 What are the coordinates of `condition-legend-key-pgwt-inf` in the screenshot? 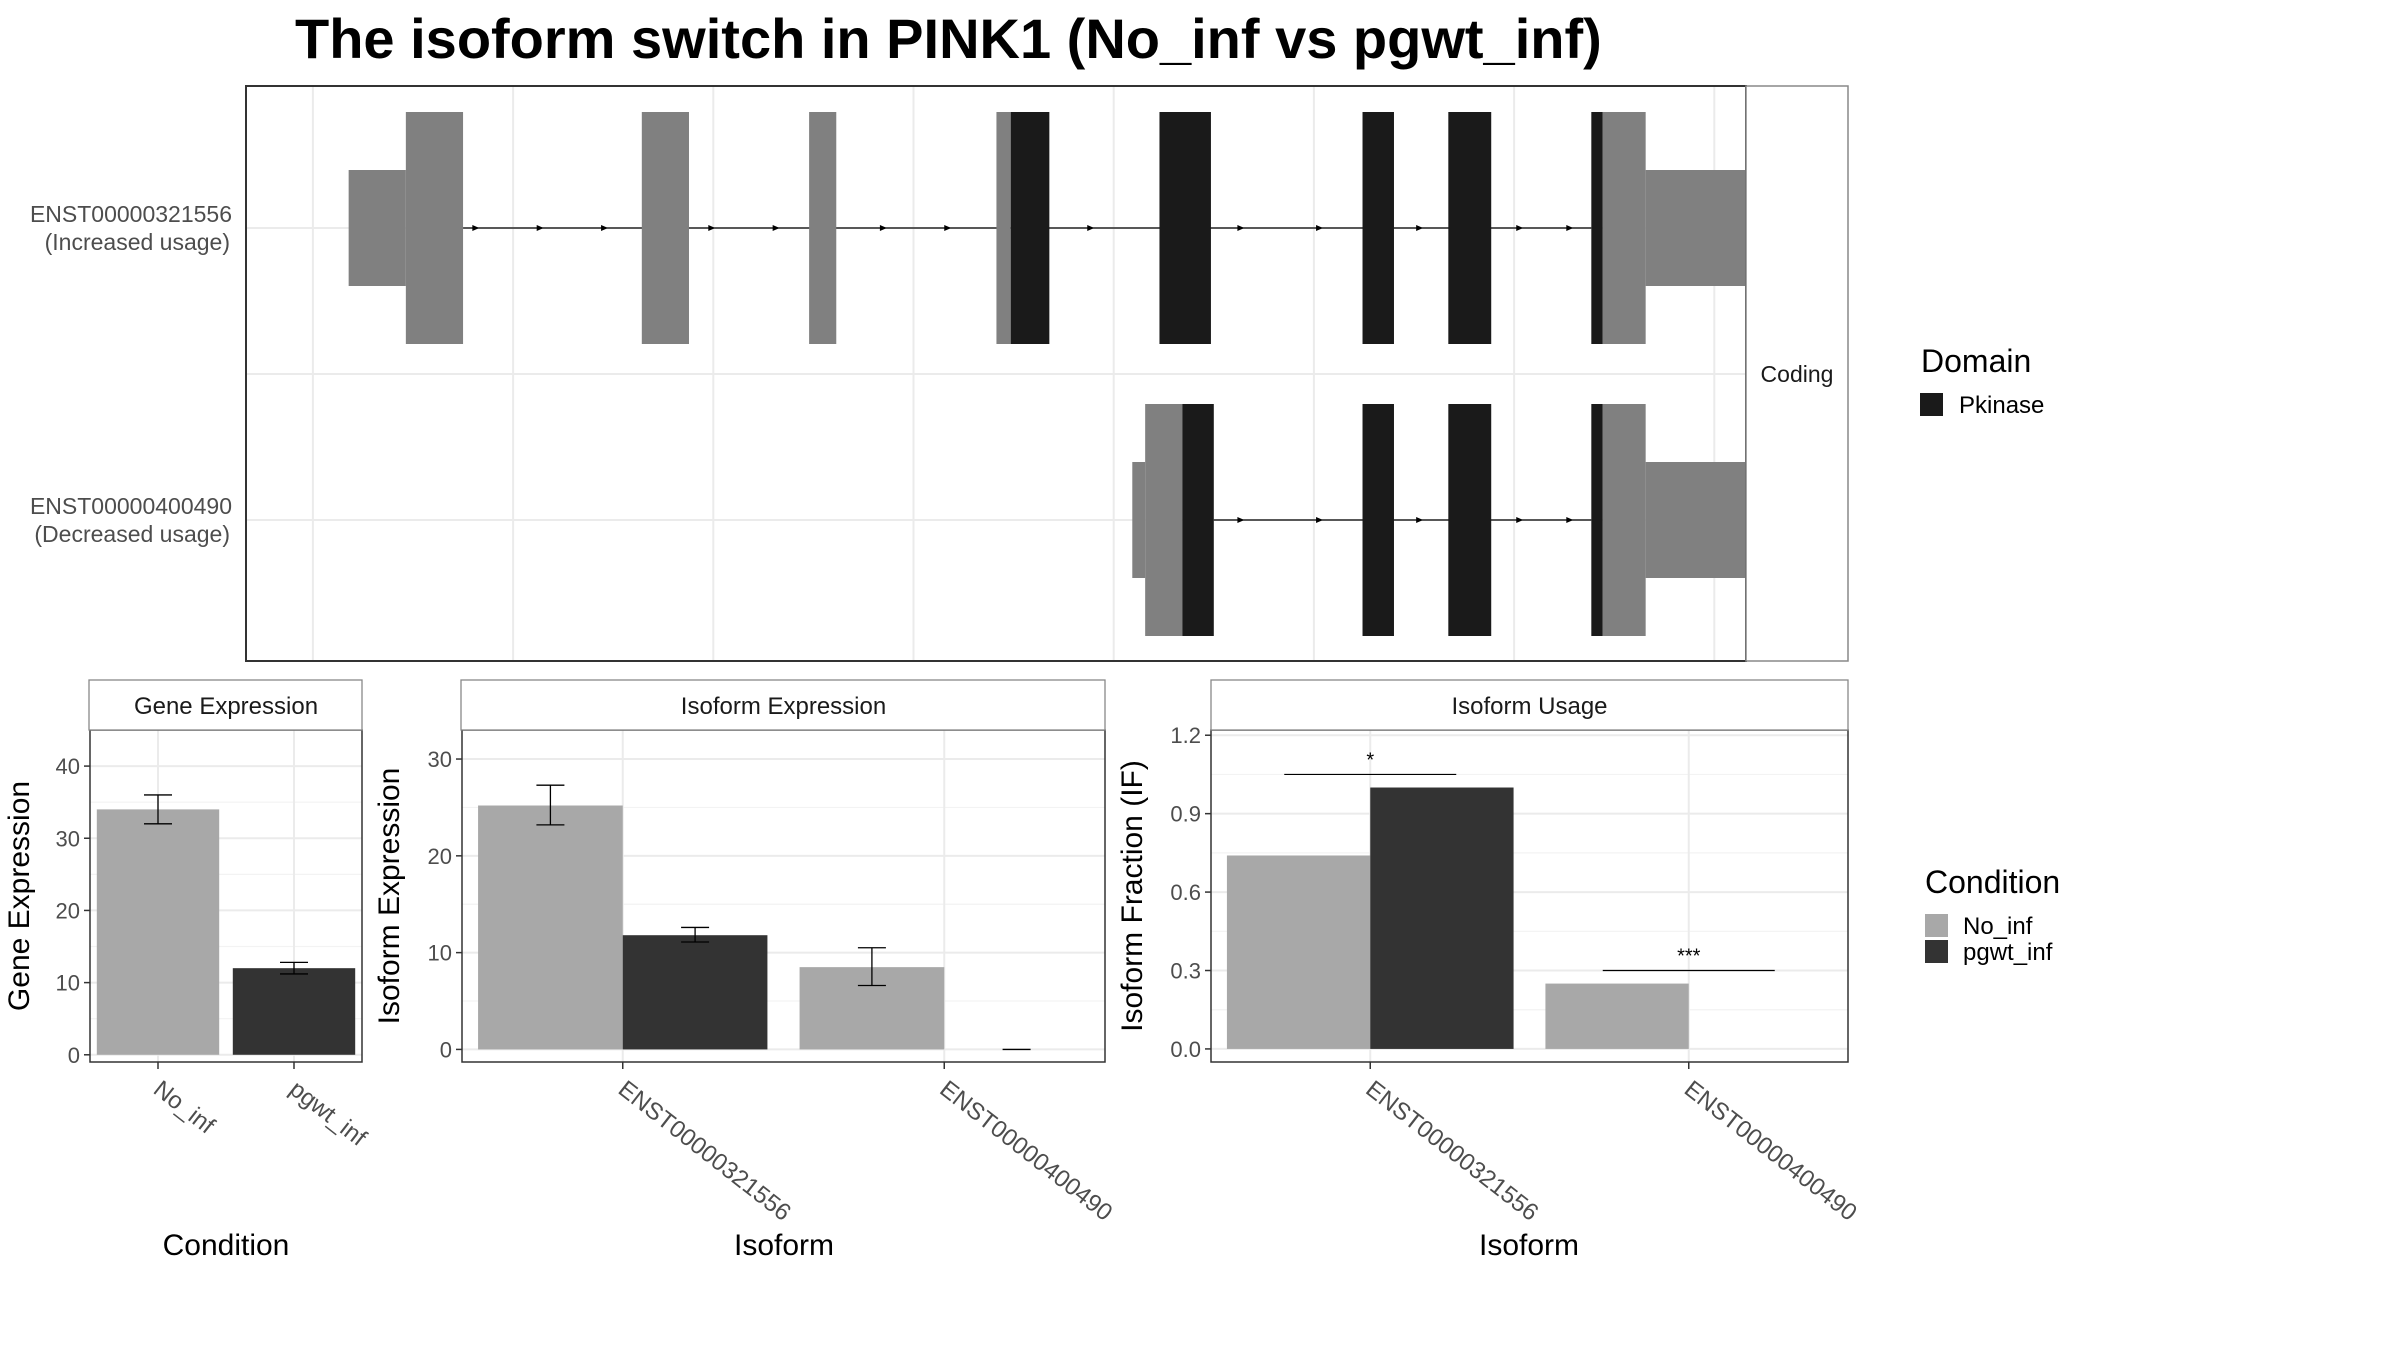 It's located at (1936, 951).